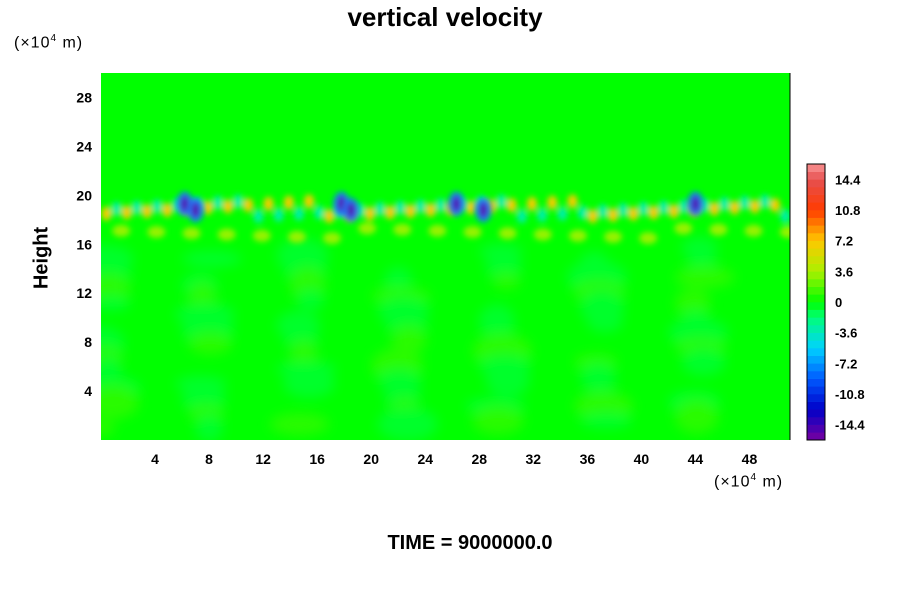  Describe the element at coordinates (479, 459) in the screenshot. I see `x-tick-label: 28` at that location.